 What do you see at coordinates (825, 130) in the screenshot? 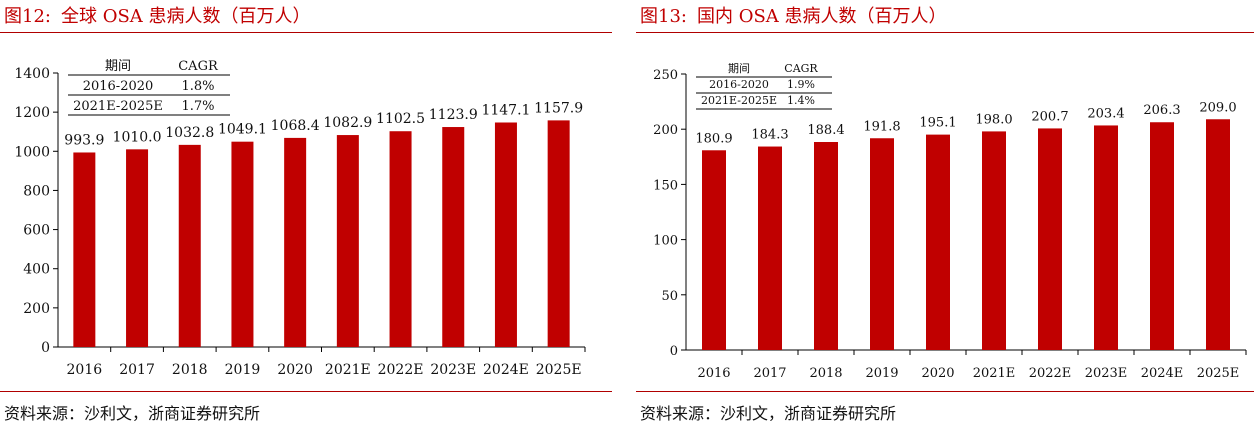
I see `right-value-label: 188.4` at bounding box center [825, 130].